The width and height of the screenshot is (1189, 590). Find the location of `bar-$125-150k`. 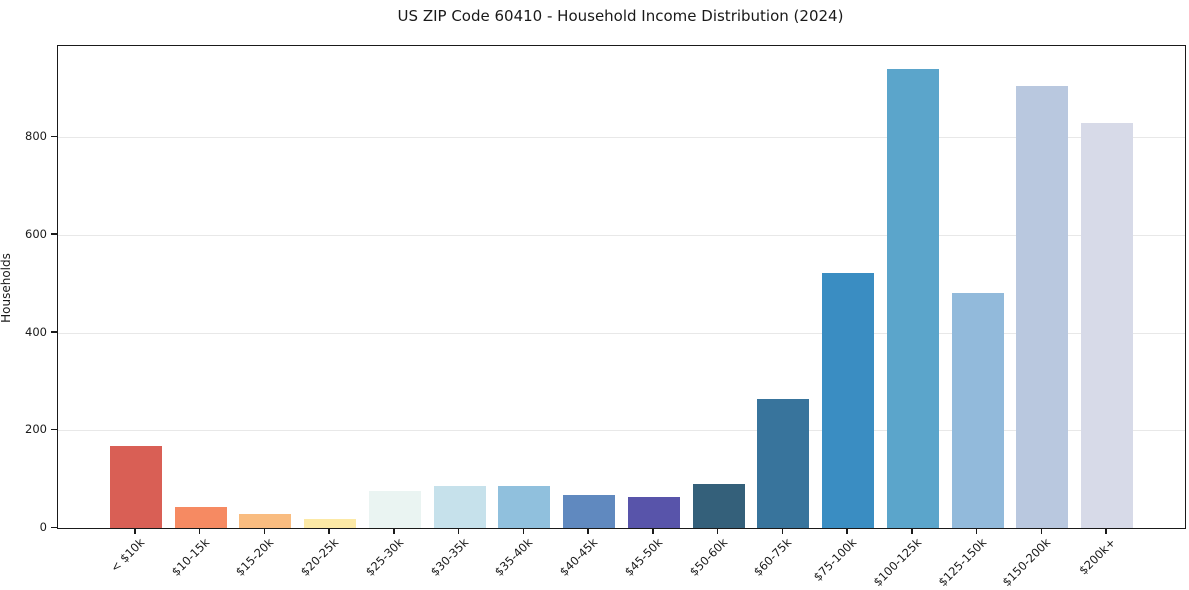

bar-$125-150k is located at coordinates (977, 410).